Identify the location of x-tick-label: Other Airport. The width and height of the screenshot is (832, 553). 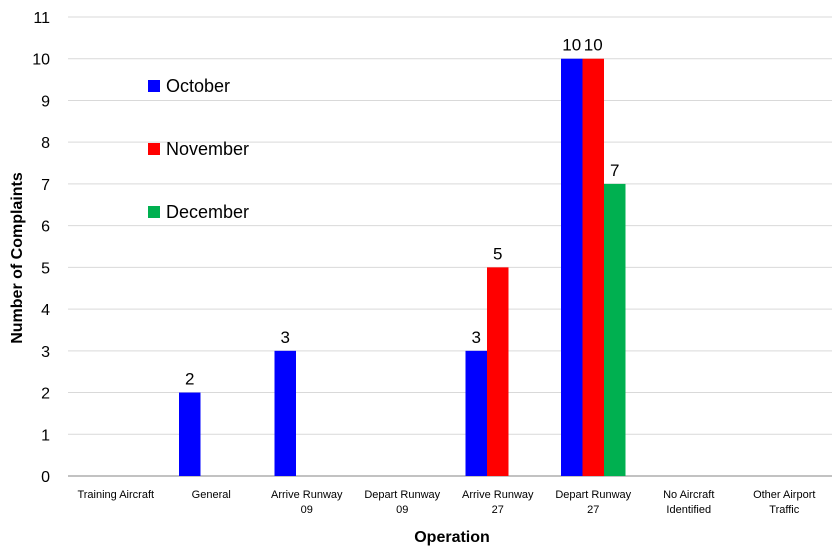
(784, 495).